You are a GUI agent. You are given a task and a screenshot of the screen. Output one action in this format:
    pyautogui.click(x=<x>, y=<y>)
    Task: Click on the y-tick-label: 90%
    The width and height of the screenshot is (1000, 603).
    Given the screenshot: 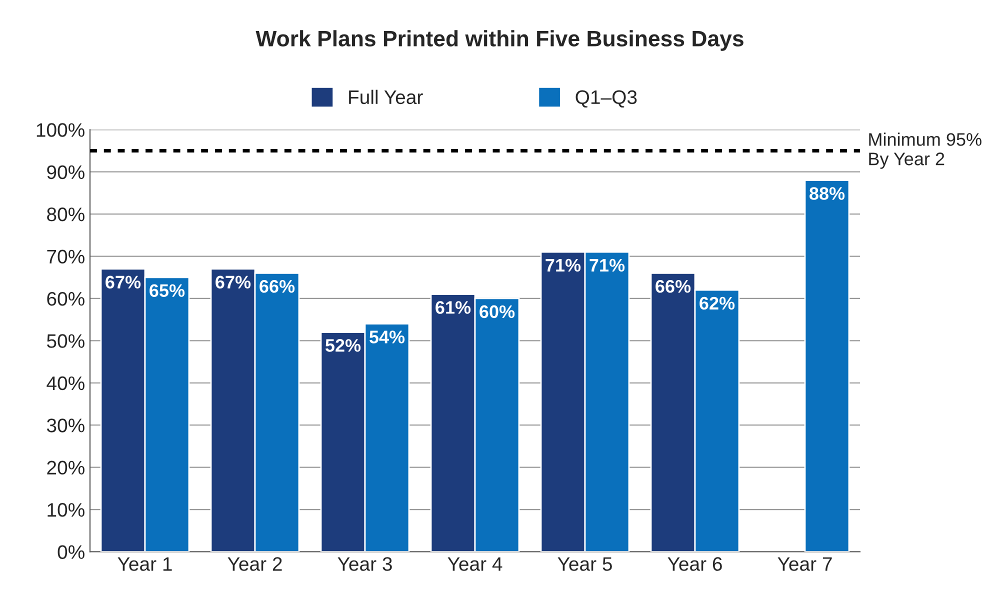 What is the action you would take?
    pyautogui.click(x=65, y=172)
    